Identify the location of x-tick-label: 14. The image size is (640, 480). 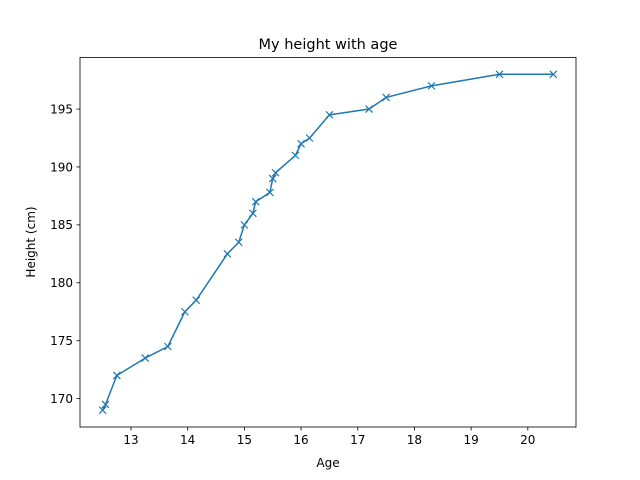
(187, 440).